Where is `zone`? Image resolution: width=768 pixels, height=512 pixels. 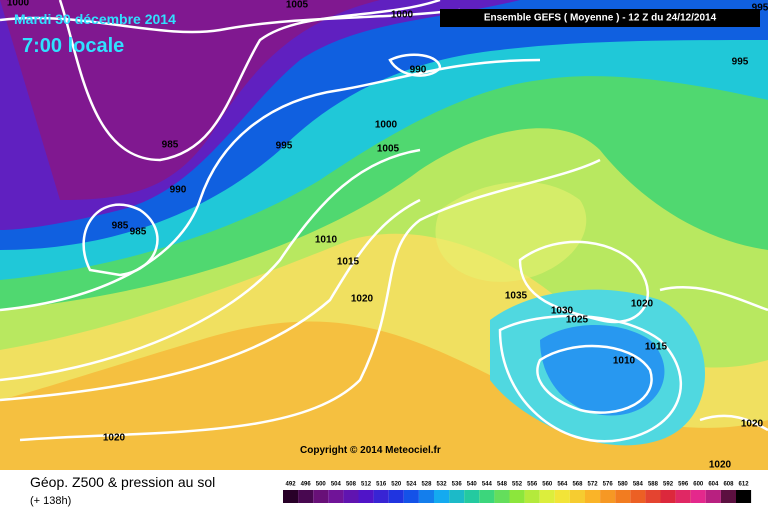
zone is located at coordinates (511, 231).